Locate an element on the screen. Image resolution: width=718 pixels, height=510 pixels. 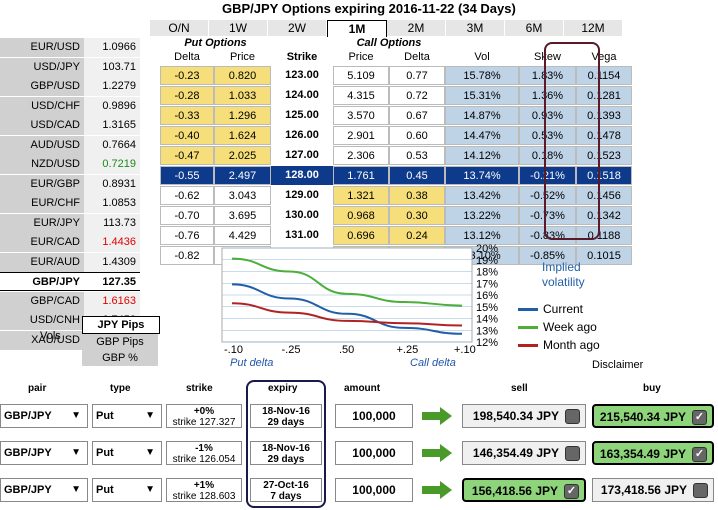
tab-6m: 6M is located at coordinates (534, 28).